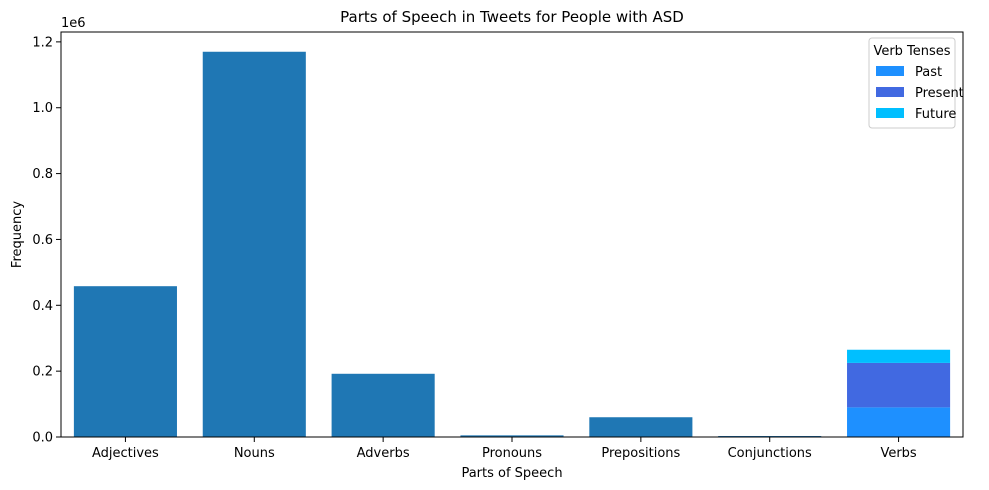 Image resolution: width=989 pixels, height=490 pixels. I want to click on y-tick-label: 0.2, so click(42, 372).